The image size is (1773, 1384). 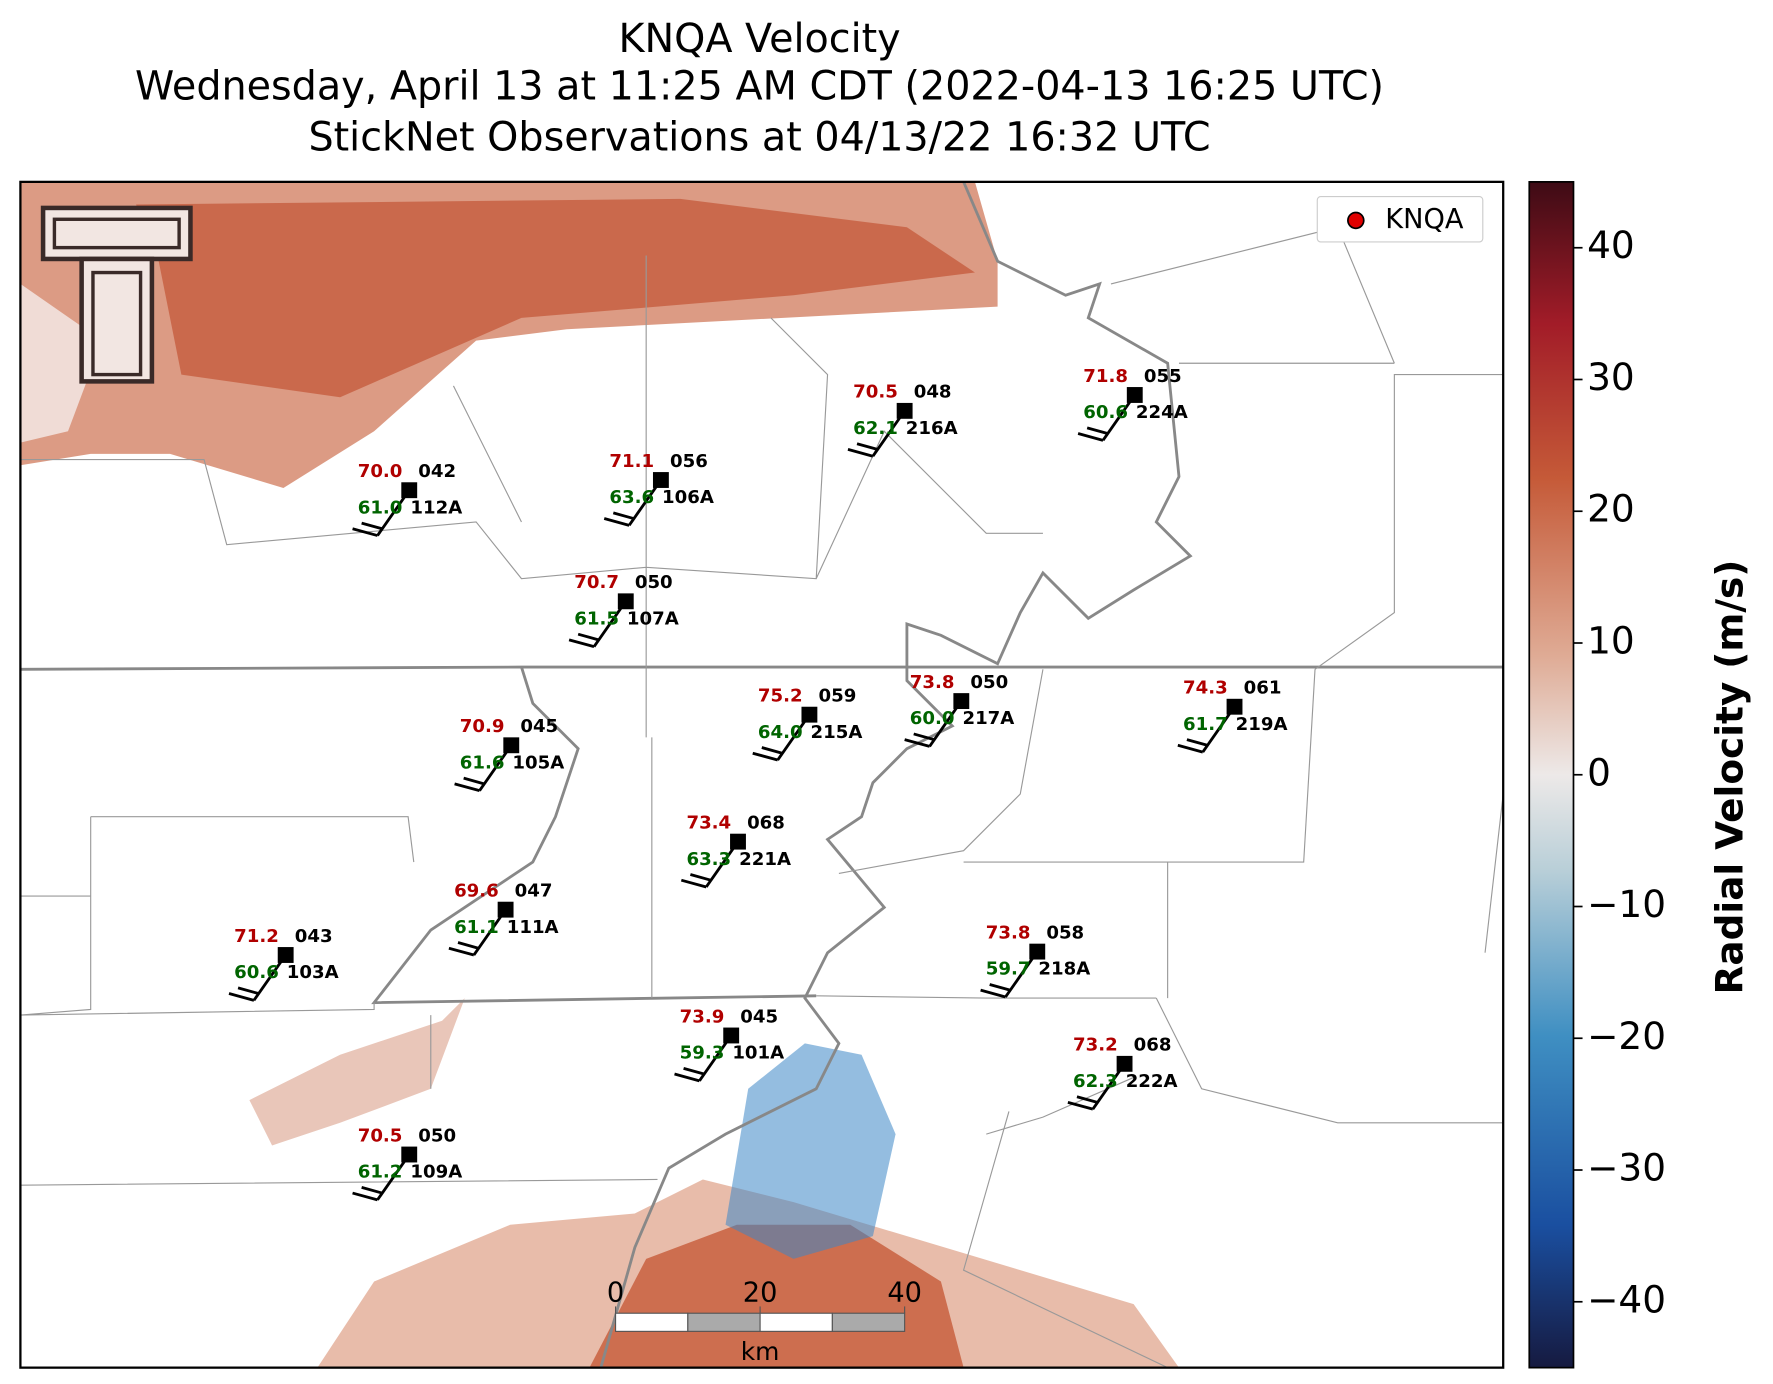 What do you see at coordinates (932, 718) in the screenshot?
I see `dewpoint: 60.0` at bounding box center [932, 718].